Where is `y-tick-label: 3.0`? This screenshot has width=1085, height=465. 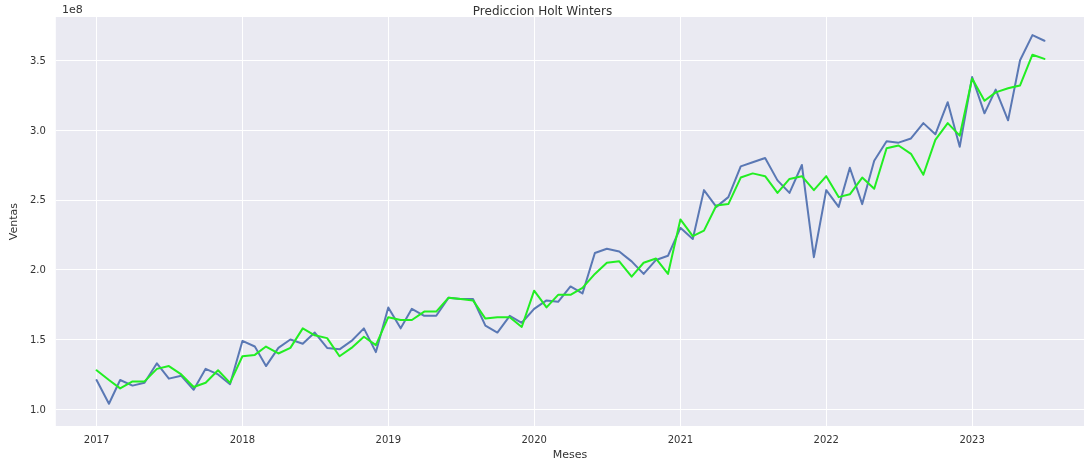 y-tick-label: 3.0 is located at coordinates (37, 130).